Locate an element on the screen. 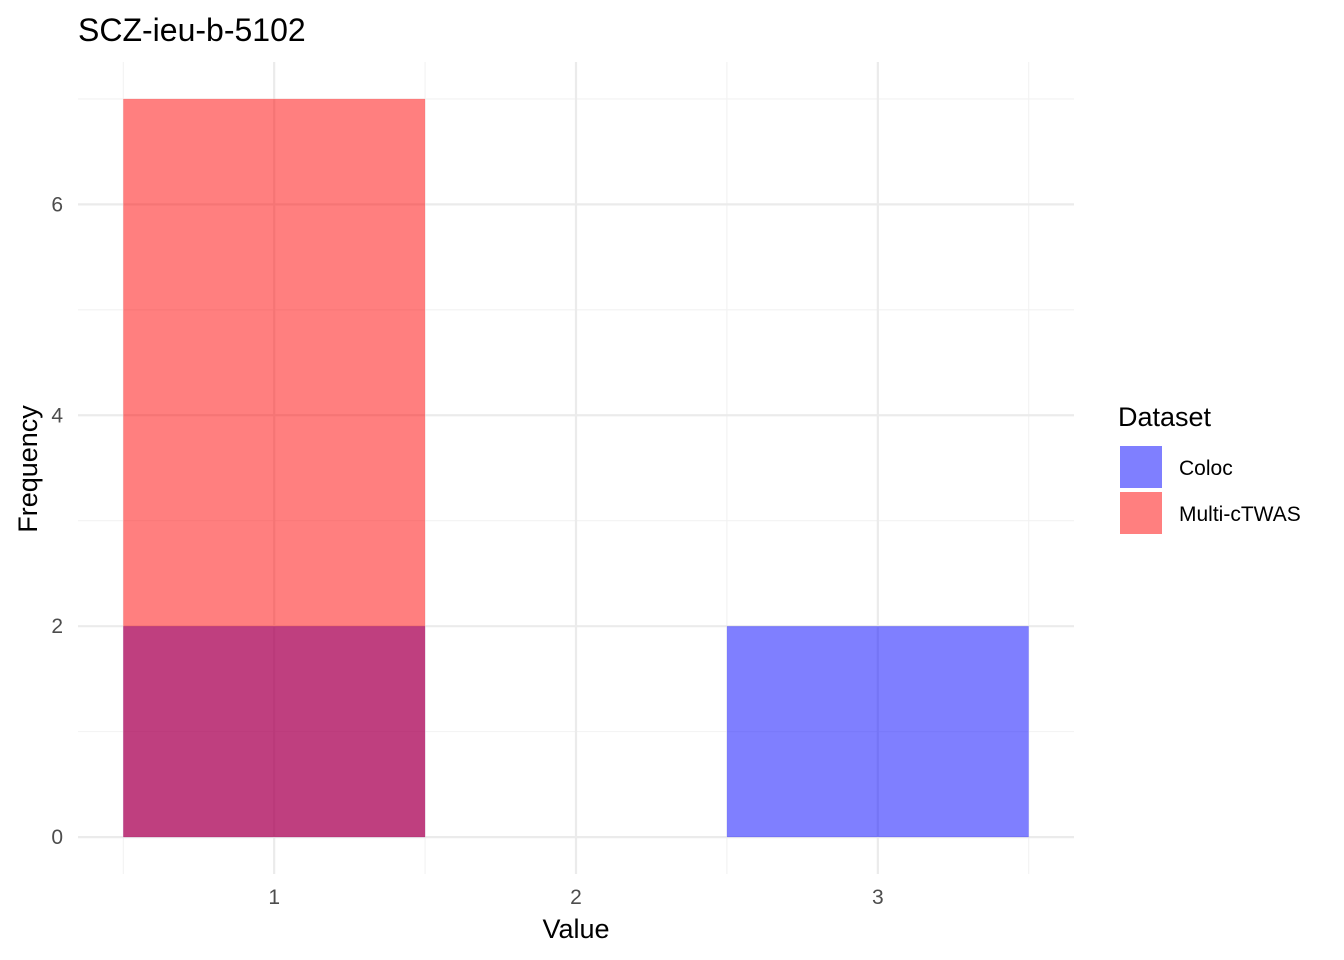  y-axis-title: Frequency is located at coordinates (28, 469).